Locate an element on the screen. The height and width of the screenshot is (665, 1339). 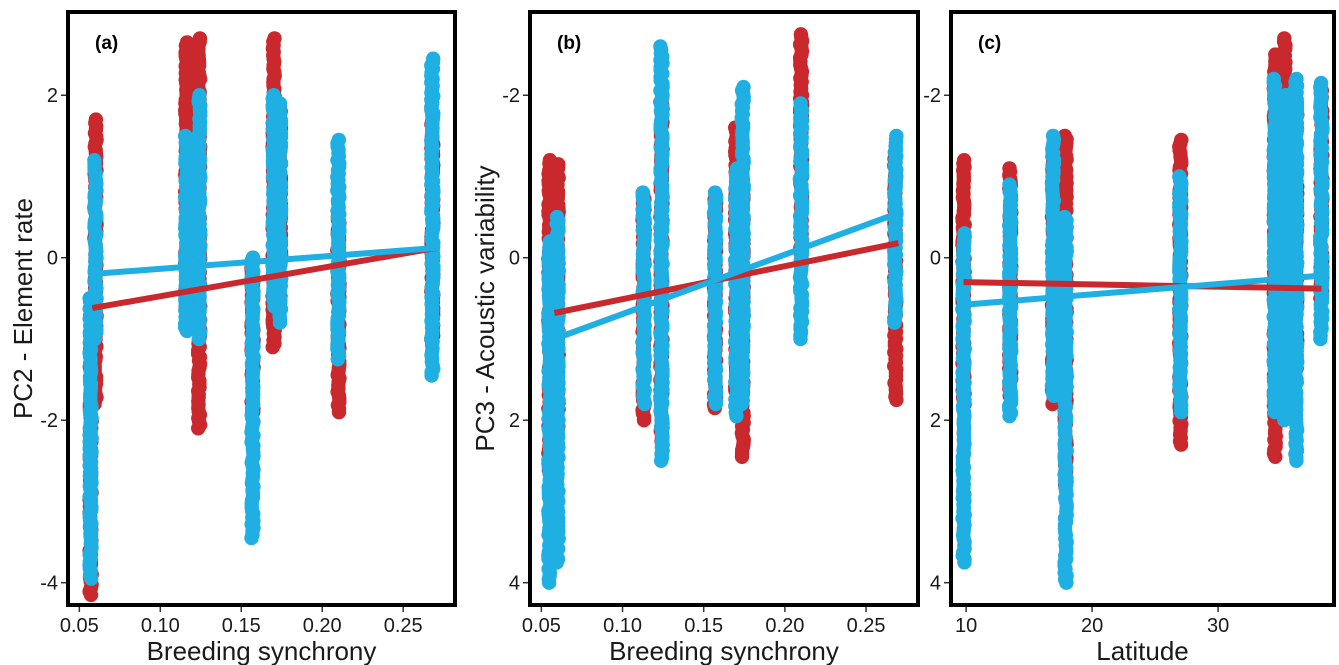
x-tick-label: 30 is located at coordinates (1218, 626).